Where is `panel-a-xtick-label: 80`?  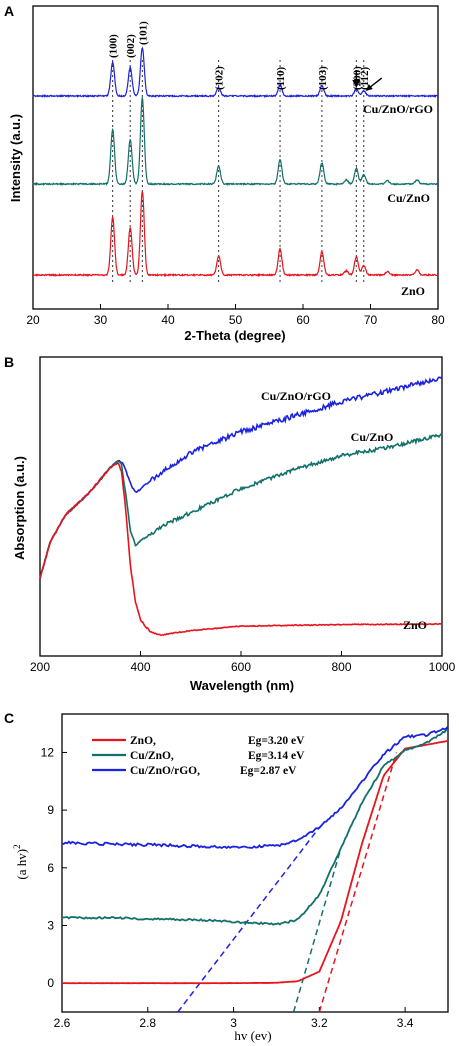 panel-a-xtick-label: 80 is located at coordinates (438, 320).